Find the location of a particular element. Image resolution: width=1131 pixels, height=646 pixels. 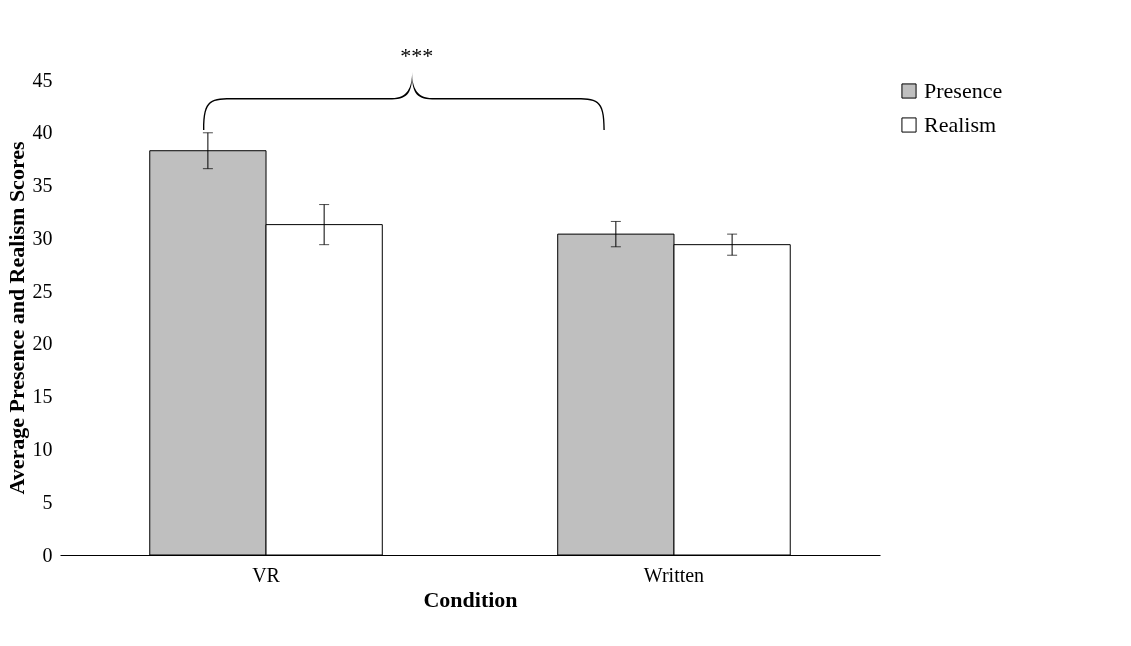

x-axis-title: Condition is located at coordinates (470, 599).